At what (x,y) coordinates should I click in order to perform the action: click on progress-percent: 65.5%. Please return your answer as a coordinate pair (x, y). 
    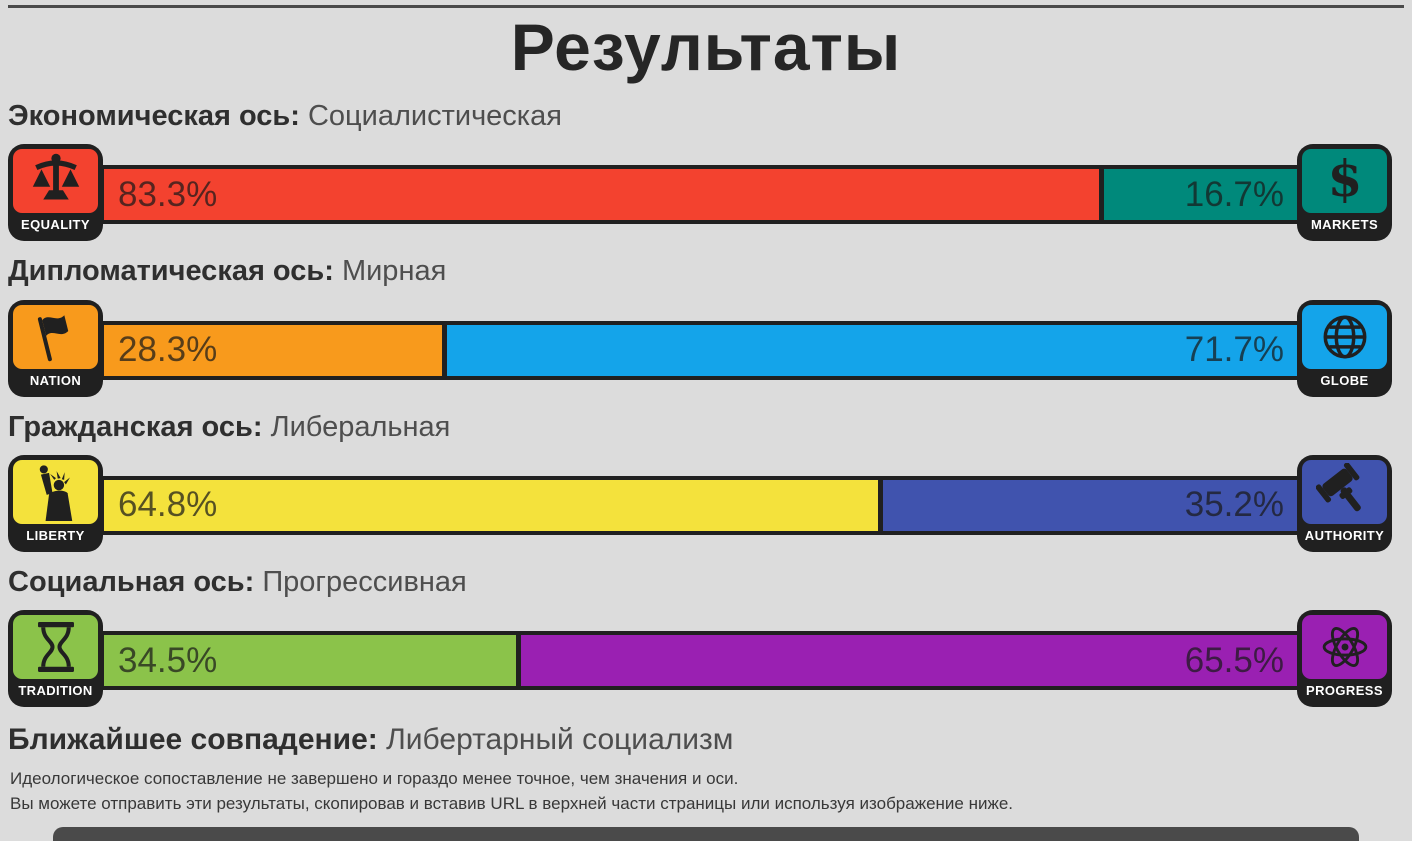
    Looking at the image, I should click on (1234, 660).